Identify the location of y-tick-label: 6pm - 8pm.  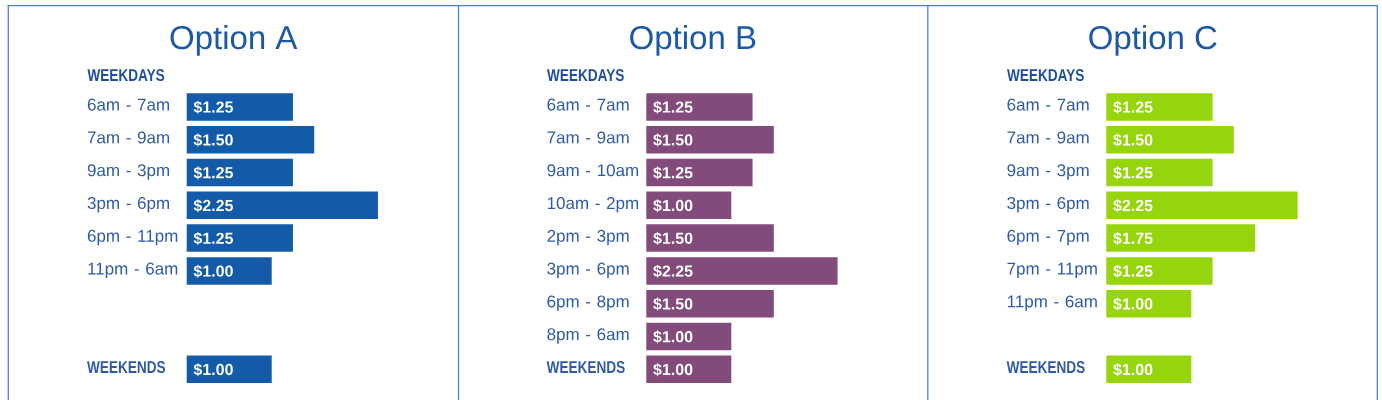
(588, 303).